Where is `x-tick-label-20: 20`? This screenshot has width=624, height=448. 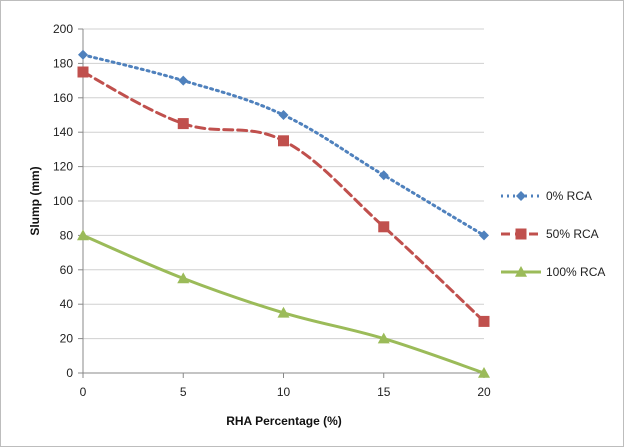
x-tick-label-20: 20 is located at coordinates (484, 392).